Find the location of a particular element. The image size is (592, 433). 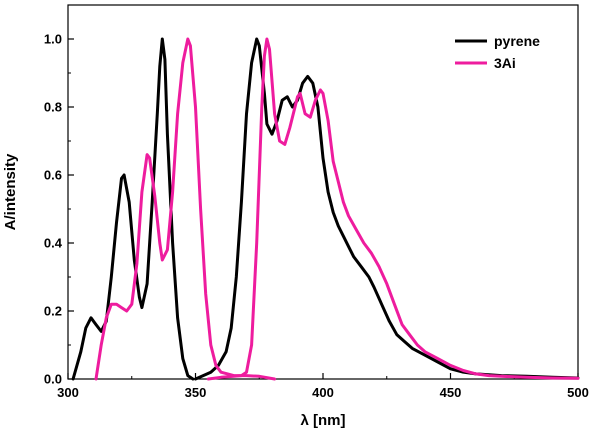

y-tick-label: 0.4 is located at coordinates (53, 243).